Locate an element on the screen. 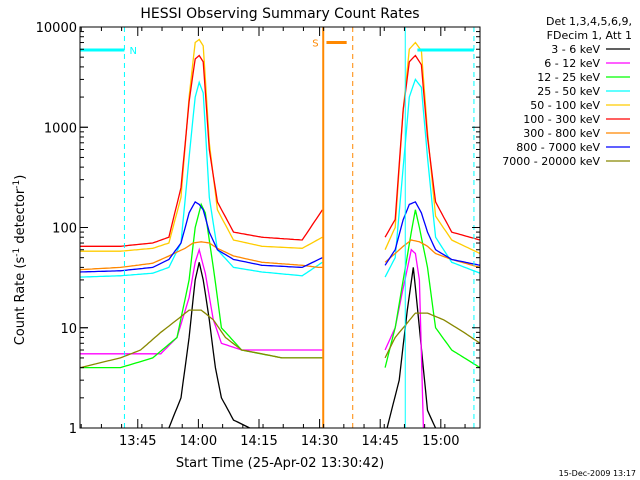 Image resolution: width=640 pixels, height=480 pixels. footer-timestamp: 15-Dec-2009 13:17 is located at coordinates (597, 473).